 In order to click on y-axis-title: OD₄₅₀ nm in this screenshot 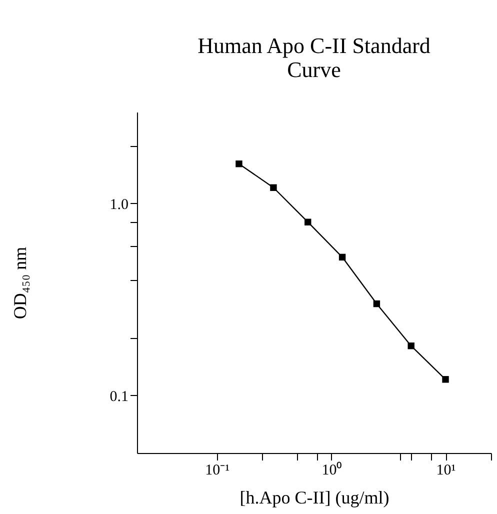, I will do `click(20, 283)`.